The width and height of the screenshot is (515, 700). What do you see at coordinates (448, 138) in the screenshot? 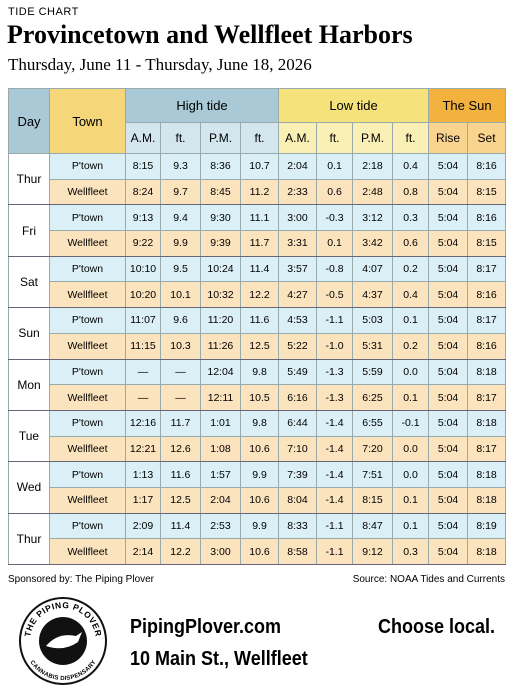
I see `subheader-cell: Rise` at bounding box center [448, 138].